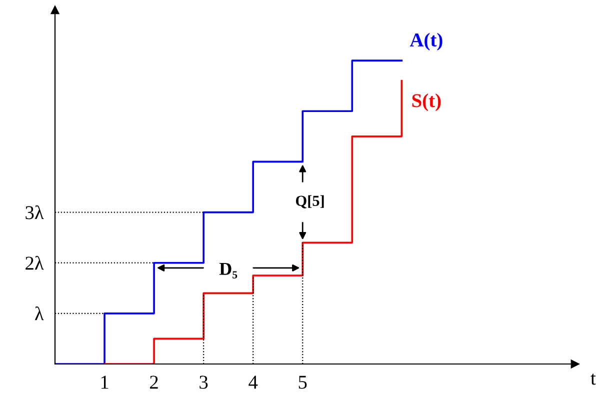 This screenshot has width=608, height=403. Describe the element at coordinates (253, 382) in the screenshot. I see `x-tick-label: 4` at that location.